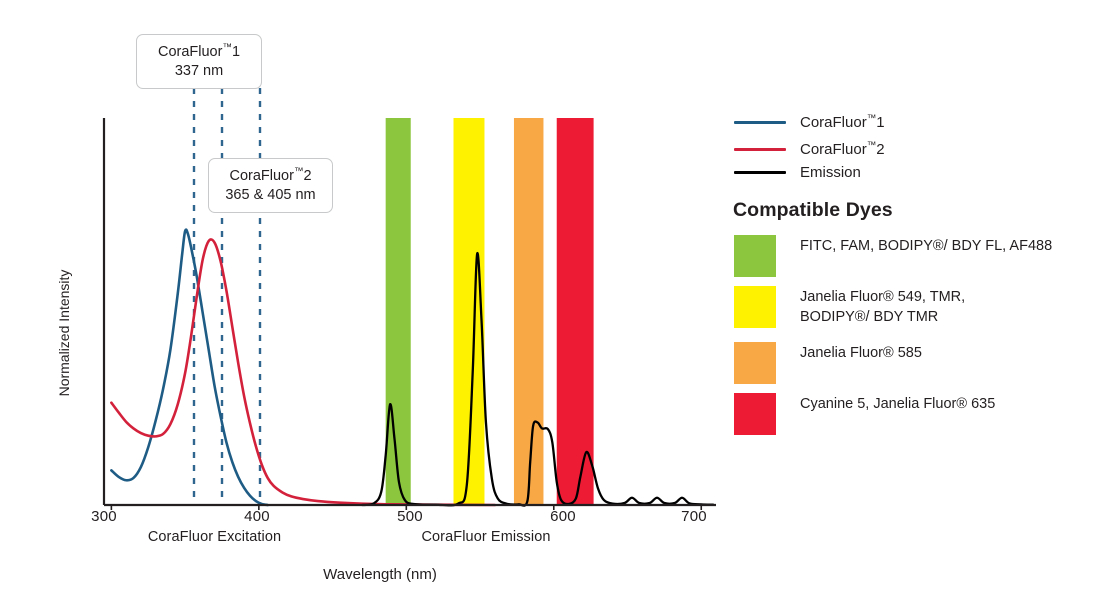 Image resolution: width=1110 pixels, height=612 pixels. What do you see at coordinates (199, 70) in the screenshot?
I see `callout-corafluor1-line2: 337 nm` at bounding box center [199, 70].